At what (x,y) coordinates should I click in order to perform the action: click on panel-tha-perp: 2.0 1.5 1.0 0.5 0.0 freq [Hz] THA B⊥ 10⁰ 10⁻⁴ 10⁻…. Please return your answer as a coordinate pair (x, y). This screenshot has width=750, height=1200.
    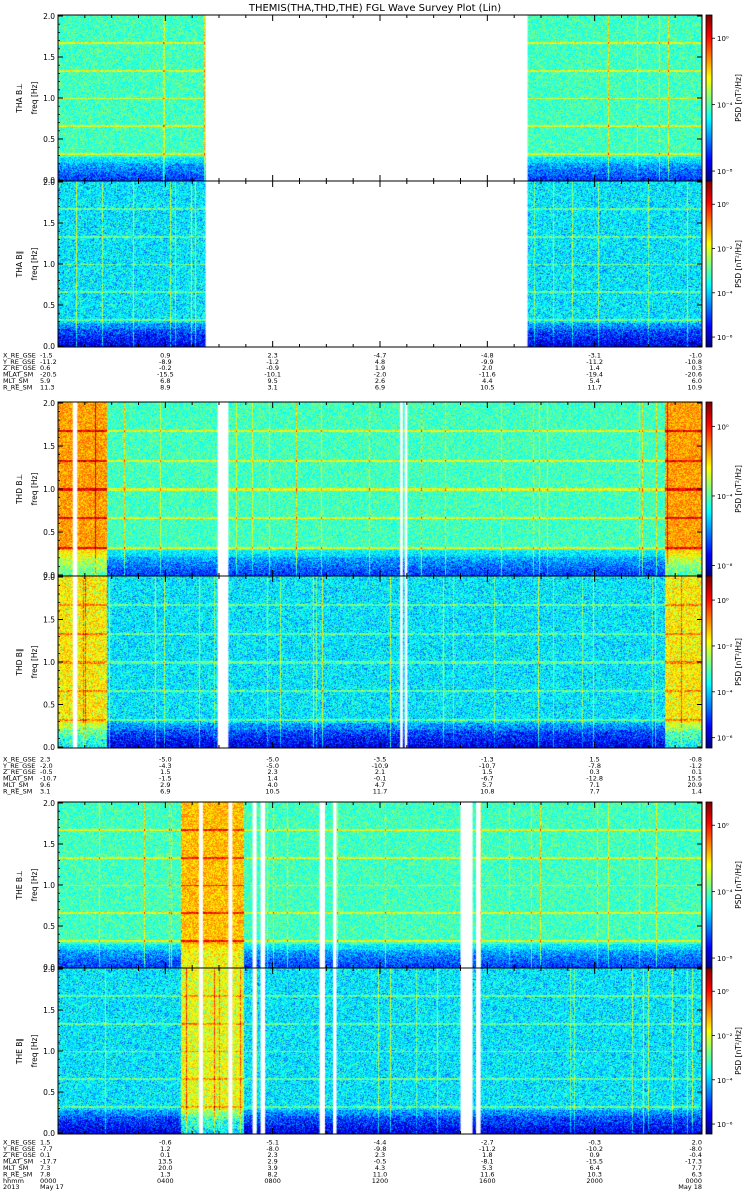
    Looking at the image, I should click on (379, 98).